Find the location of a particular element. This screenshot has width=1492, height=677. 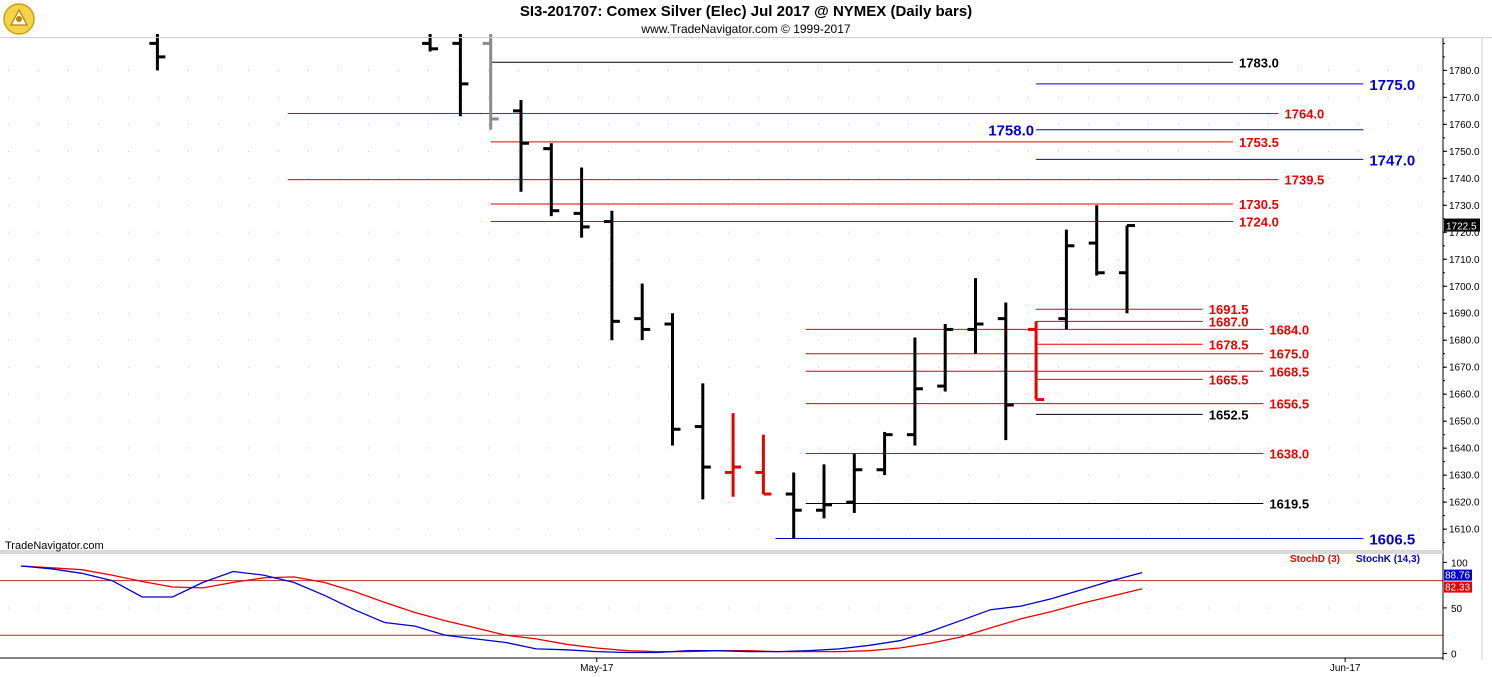

x-tick-label: May-17 is located at coordinates (597, 668).